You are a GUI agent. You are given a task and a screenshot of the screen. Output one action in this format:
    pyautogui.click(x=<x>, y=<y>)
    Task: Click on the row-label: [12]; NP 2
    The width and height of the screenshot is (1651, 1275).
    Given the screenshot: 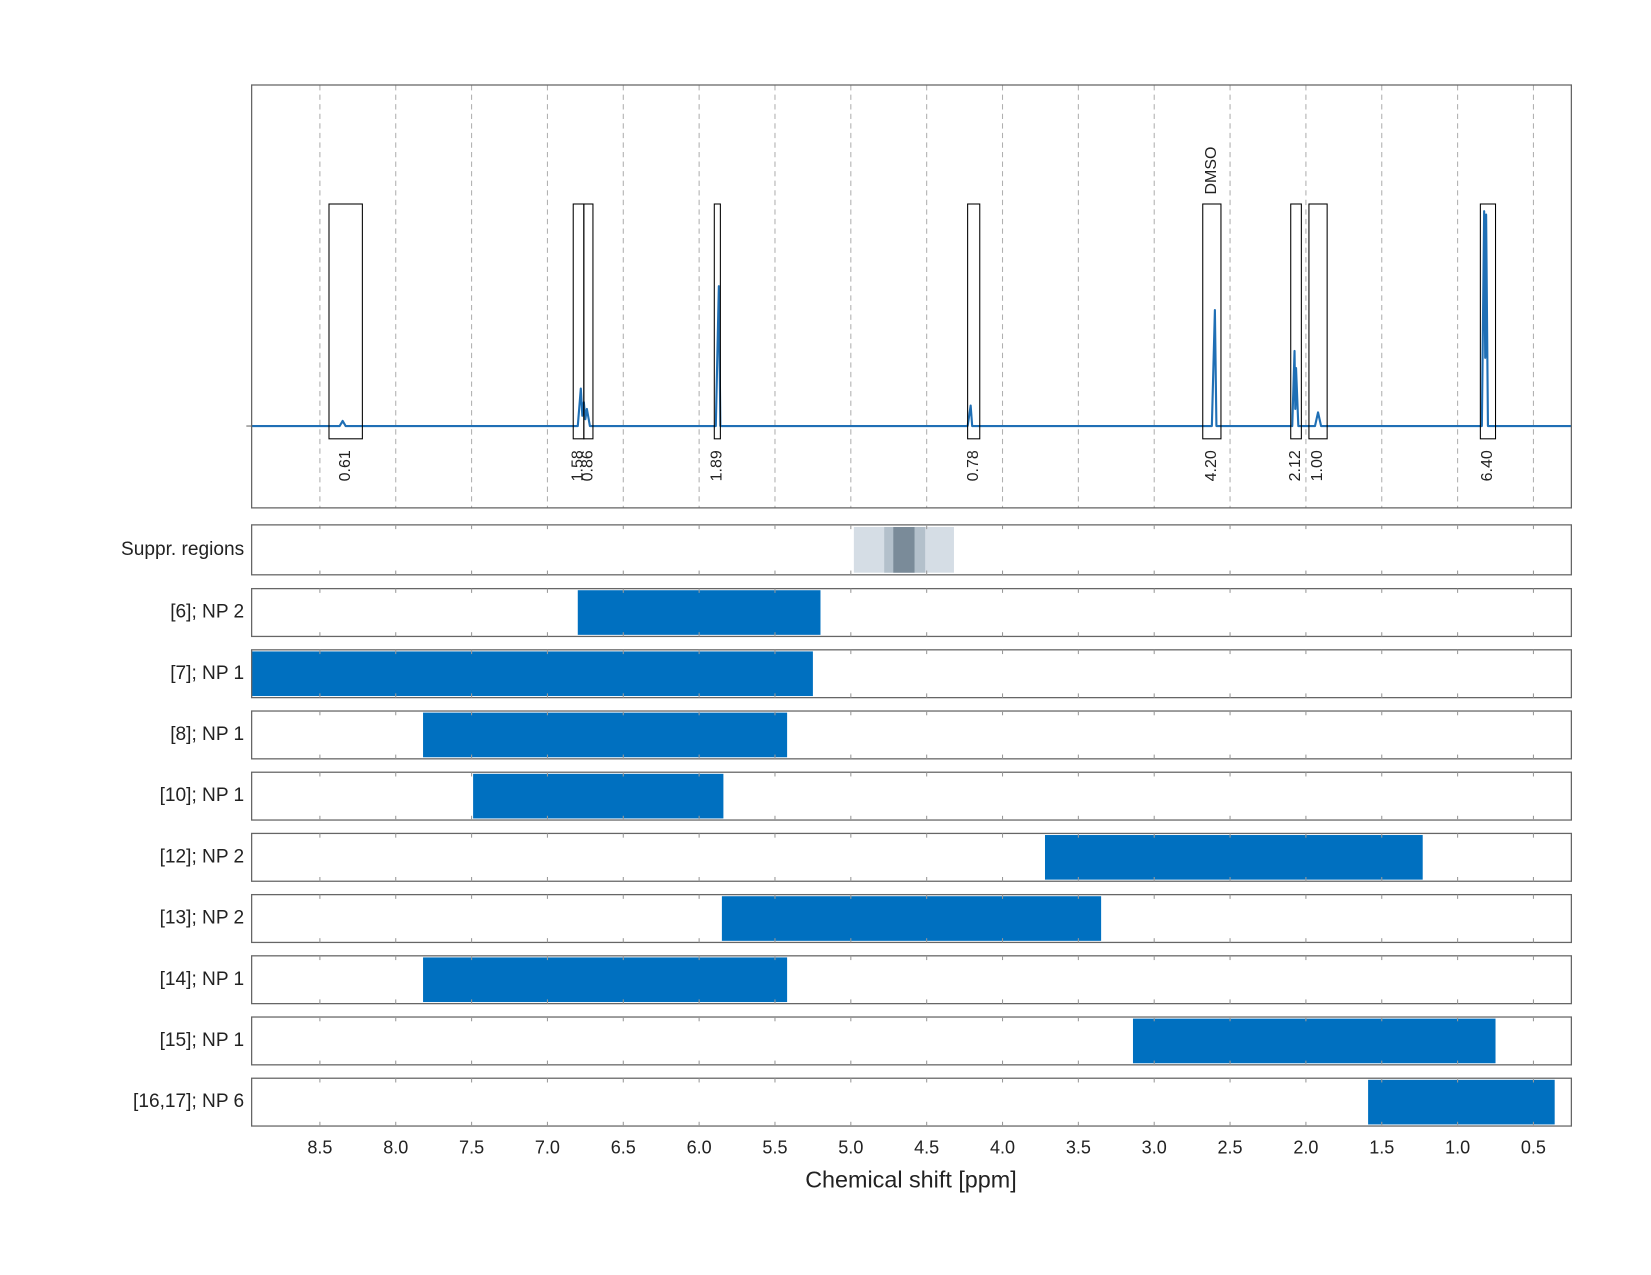 What is the action you would take?
    pyautogui.click(x=202, y=856)
    